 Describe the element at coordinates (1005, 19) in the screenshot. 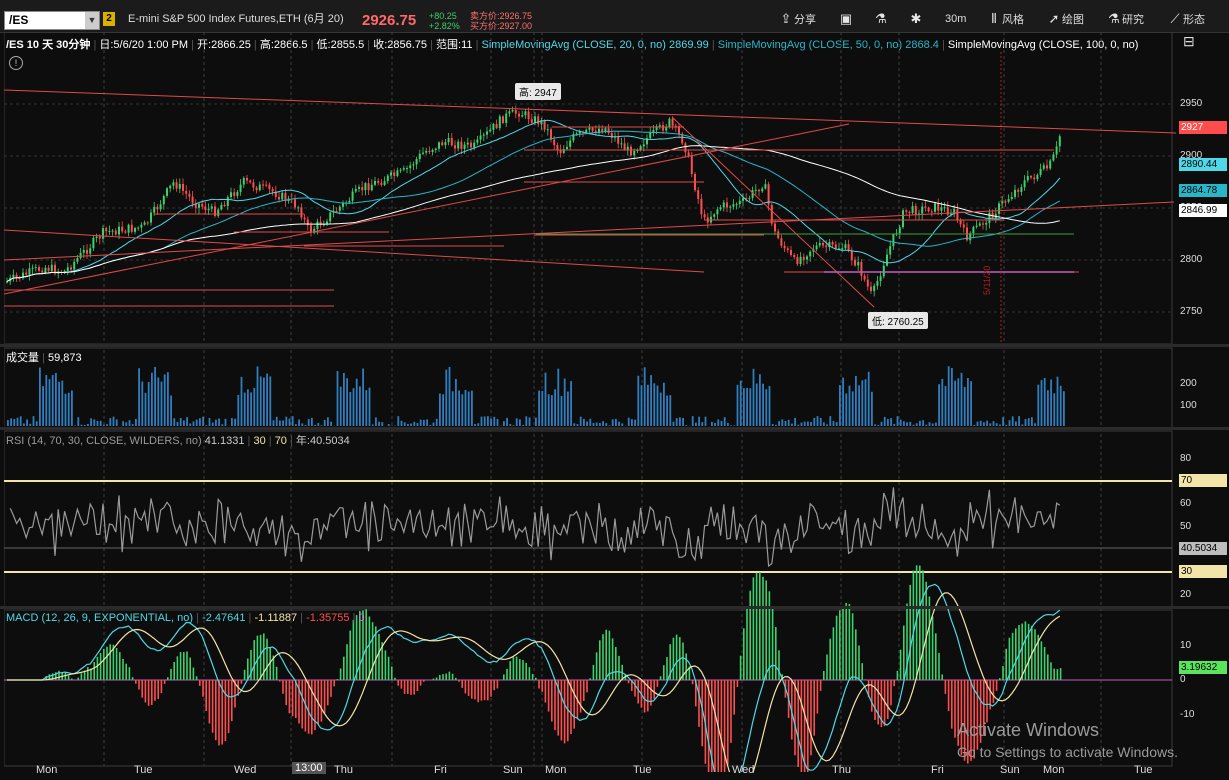

I see `style-button: ⫴ 风格` at that location.